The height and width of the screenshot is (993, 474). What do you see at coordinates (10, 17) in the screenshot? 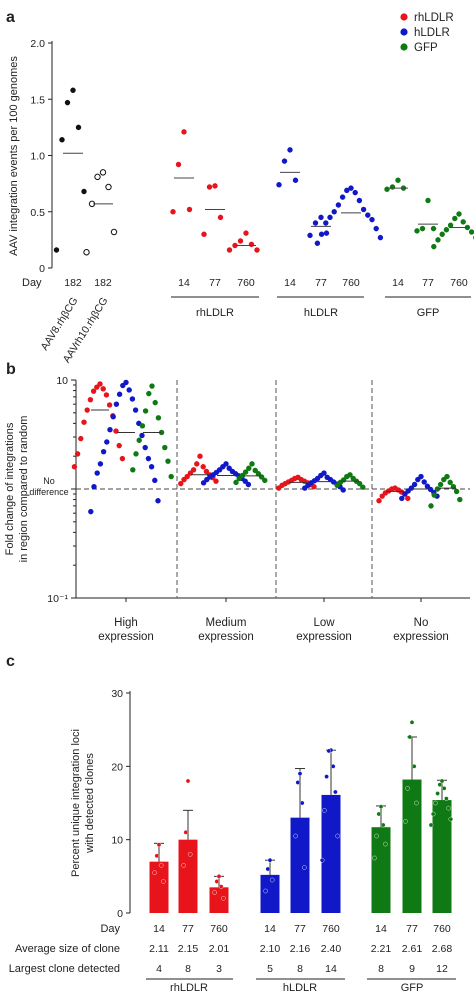
I see `panel-label-a: a` at bounding box center [10, 17].